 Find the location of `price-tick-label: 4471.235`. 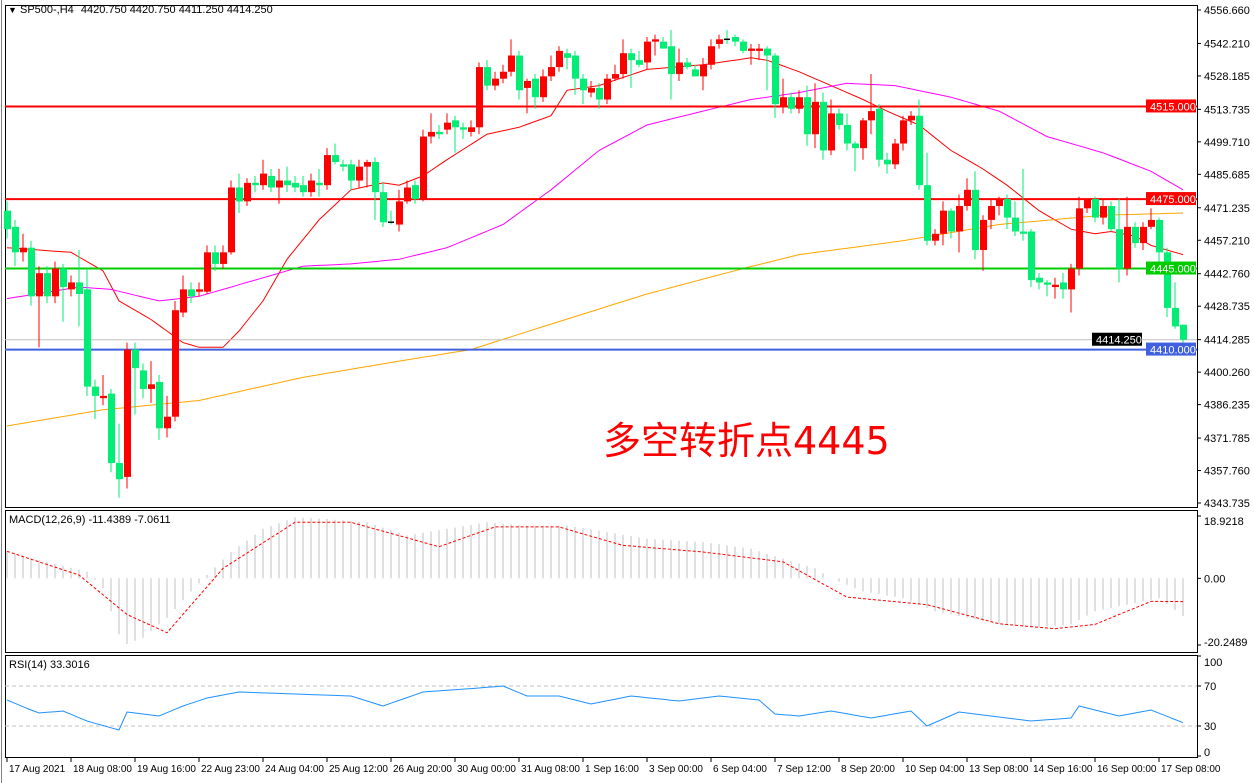

price-tick-label: 4471.235 is located at coordinates (1227, 209).